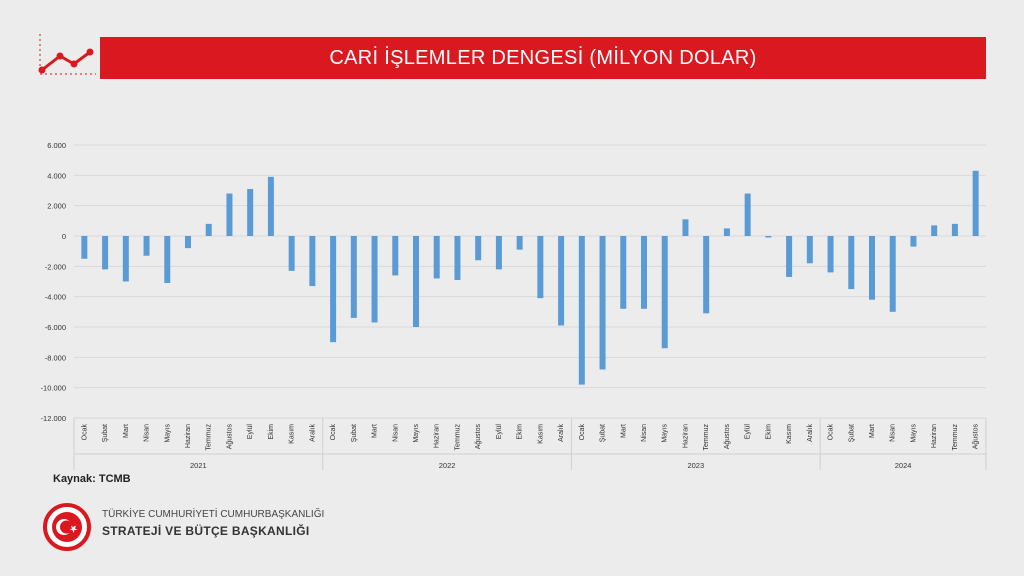  I want to click on y-tick-label: 6.000, so click(56, 145).